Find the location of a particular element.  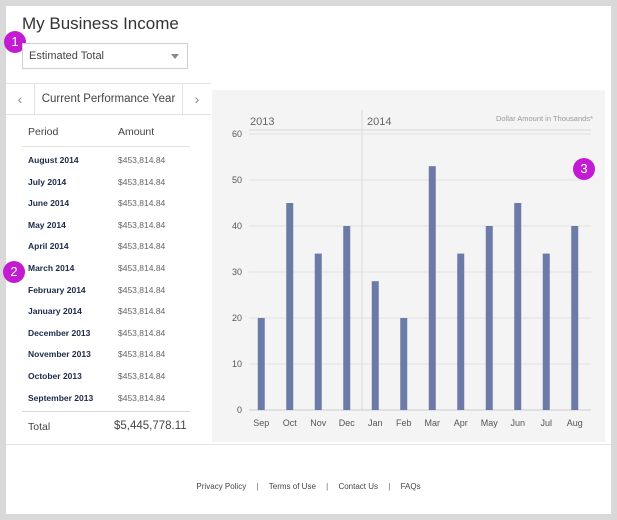

x-tick-label: May is located at coordinates (490, 423).